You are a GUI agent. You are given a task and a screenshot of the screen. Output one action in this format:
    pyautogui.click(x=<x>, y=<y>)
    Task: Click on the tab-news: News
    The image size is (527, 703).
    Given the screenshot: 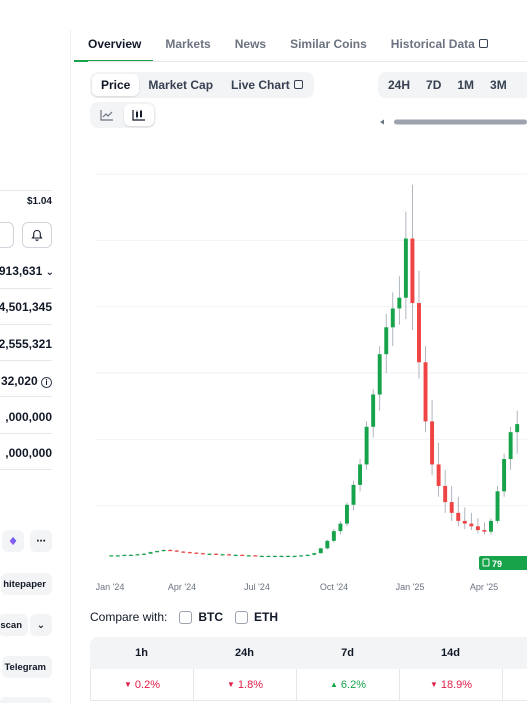 What is the action you would take?
    pyautogui.click(x=250, y=45)
    